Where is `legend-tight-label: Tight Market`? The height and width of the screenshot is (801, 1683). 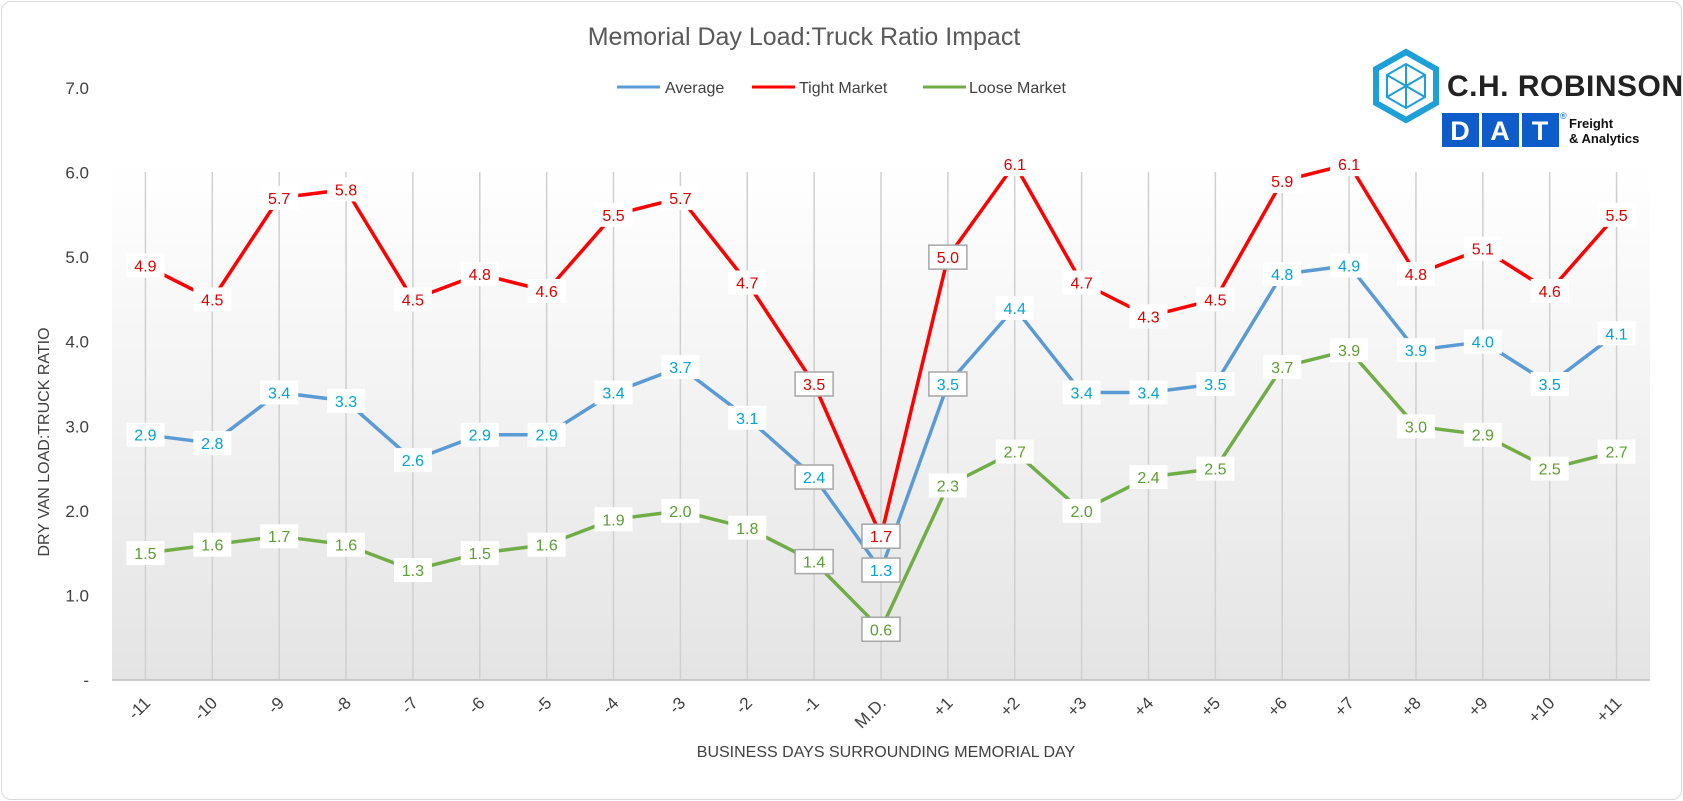 legend-tight-label: Tight Market is located at coordinates (843, 88).